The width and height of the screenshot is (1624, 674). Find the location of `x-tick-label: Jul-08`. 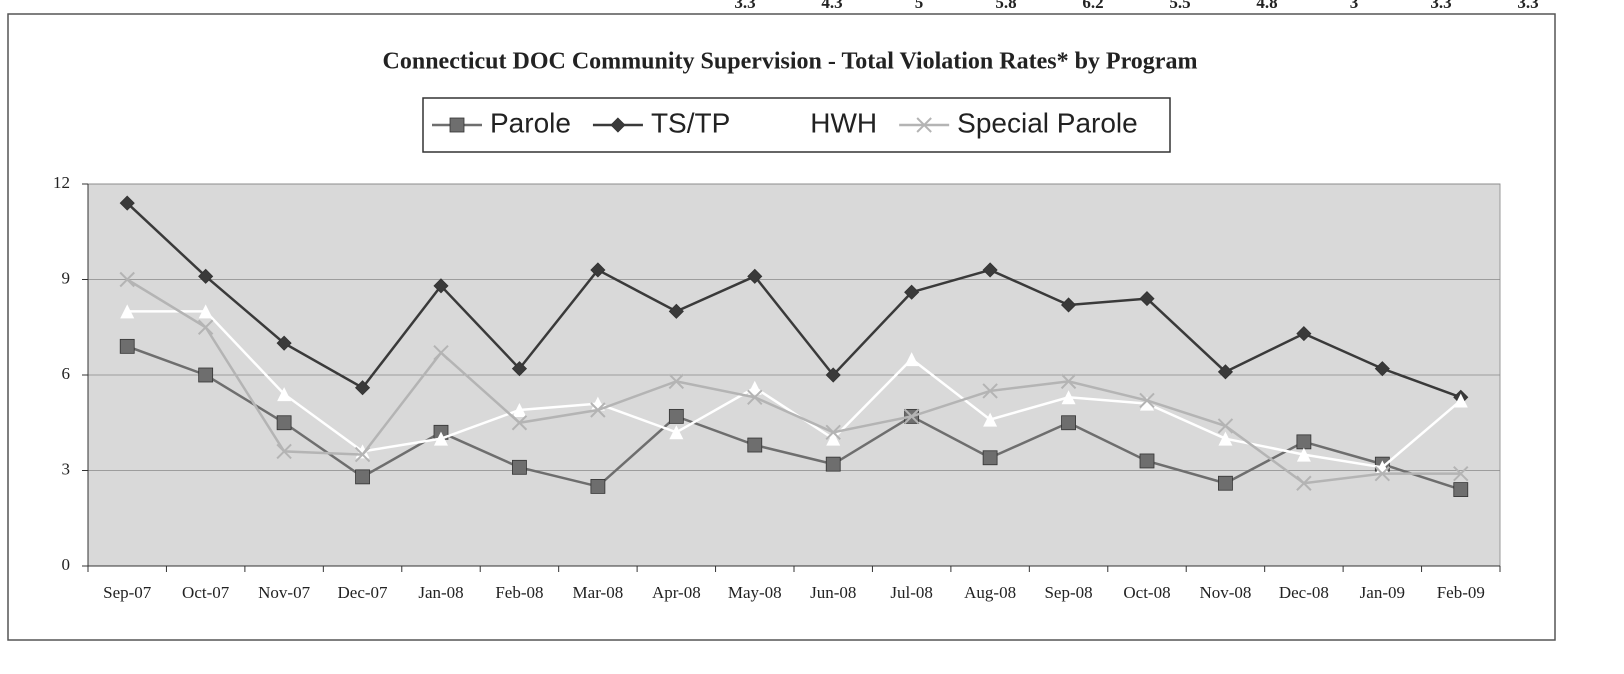

x-tick-label: Jul-08 is located at coordinates (911, 592).